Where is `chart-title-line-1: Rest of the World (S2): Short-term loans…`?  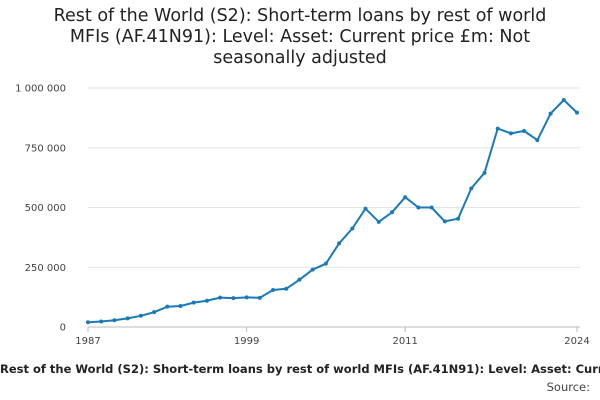
chart-title-line-1: Rest of the World (S2): Short-term loans… is located at coordinates (300, 16).